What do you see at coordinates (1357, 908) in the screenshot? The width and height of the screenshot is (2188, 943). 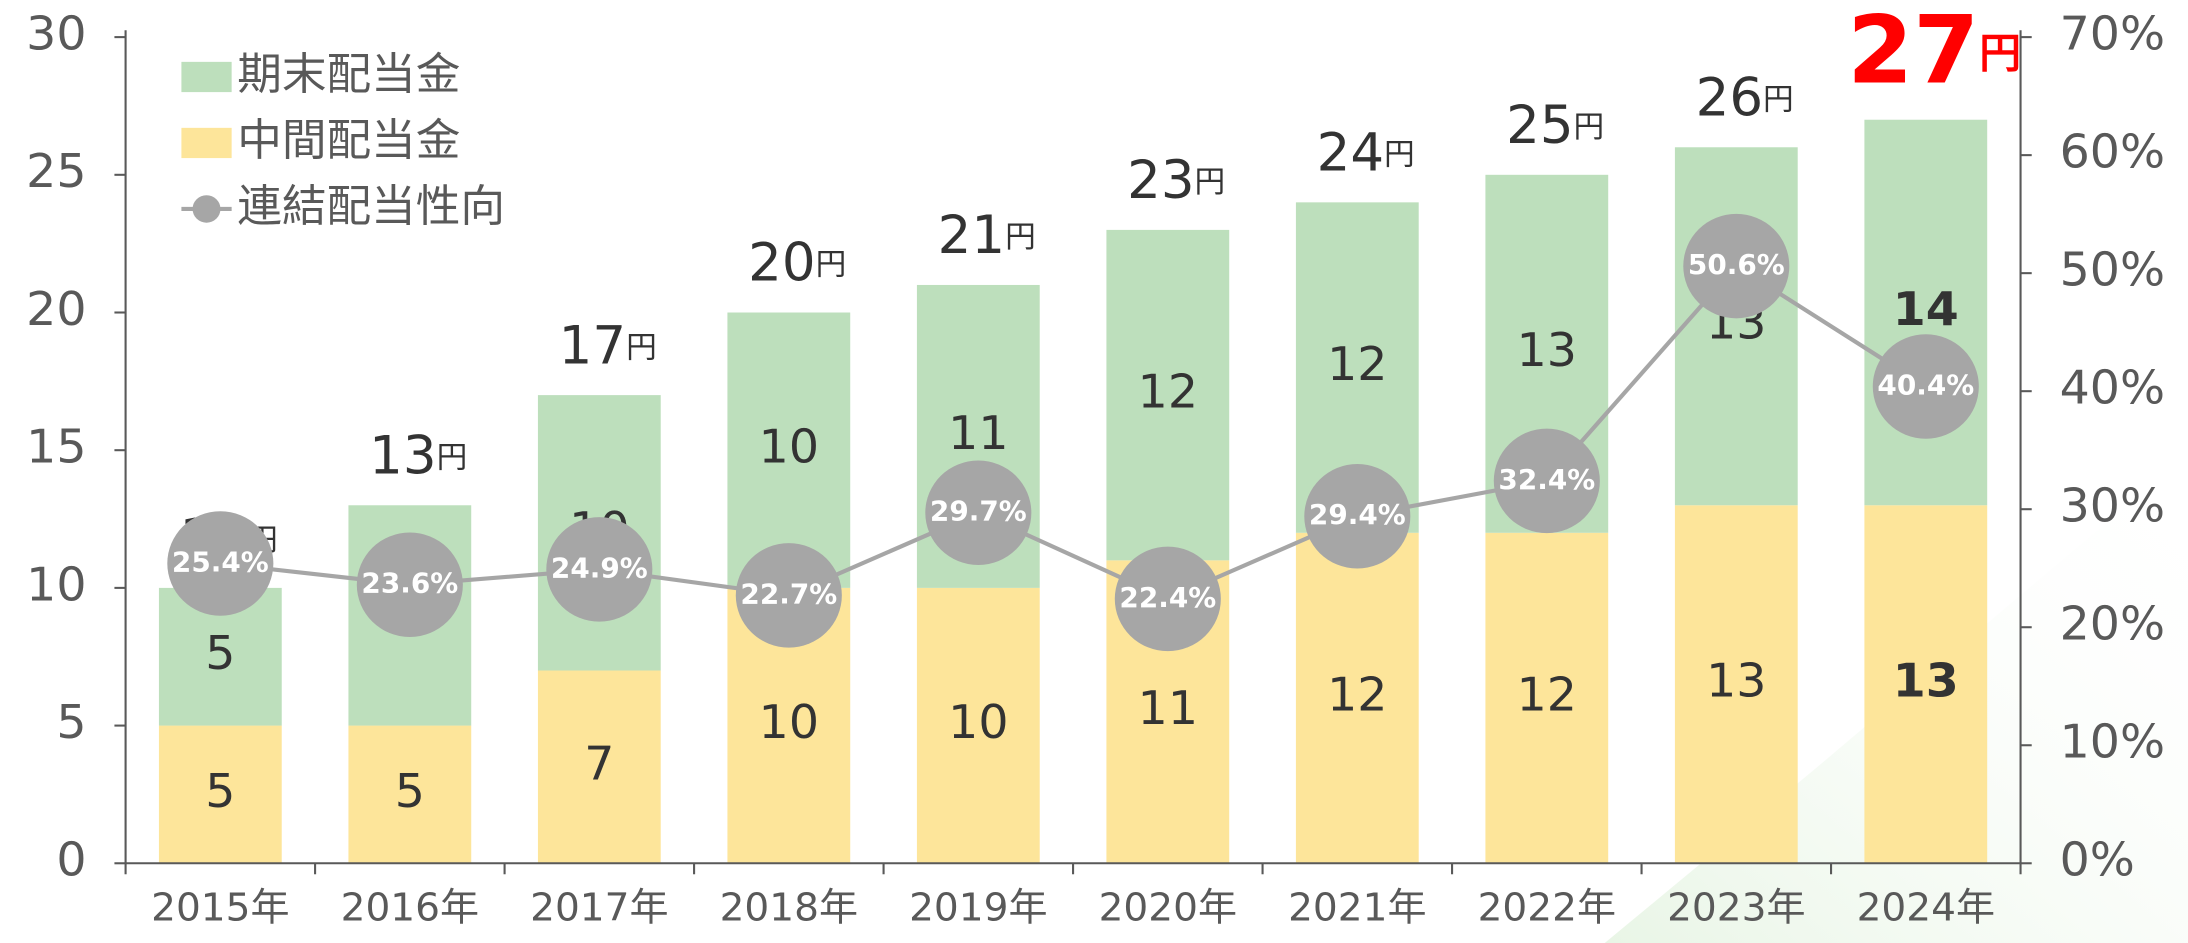 I see `x-tick-label: 2021年` at bounding box center [1357, 908].